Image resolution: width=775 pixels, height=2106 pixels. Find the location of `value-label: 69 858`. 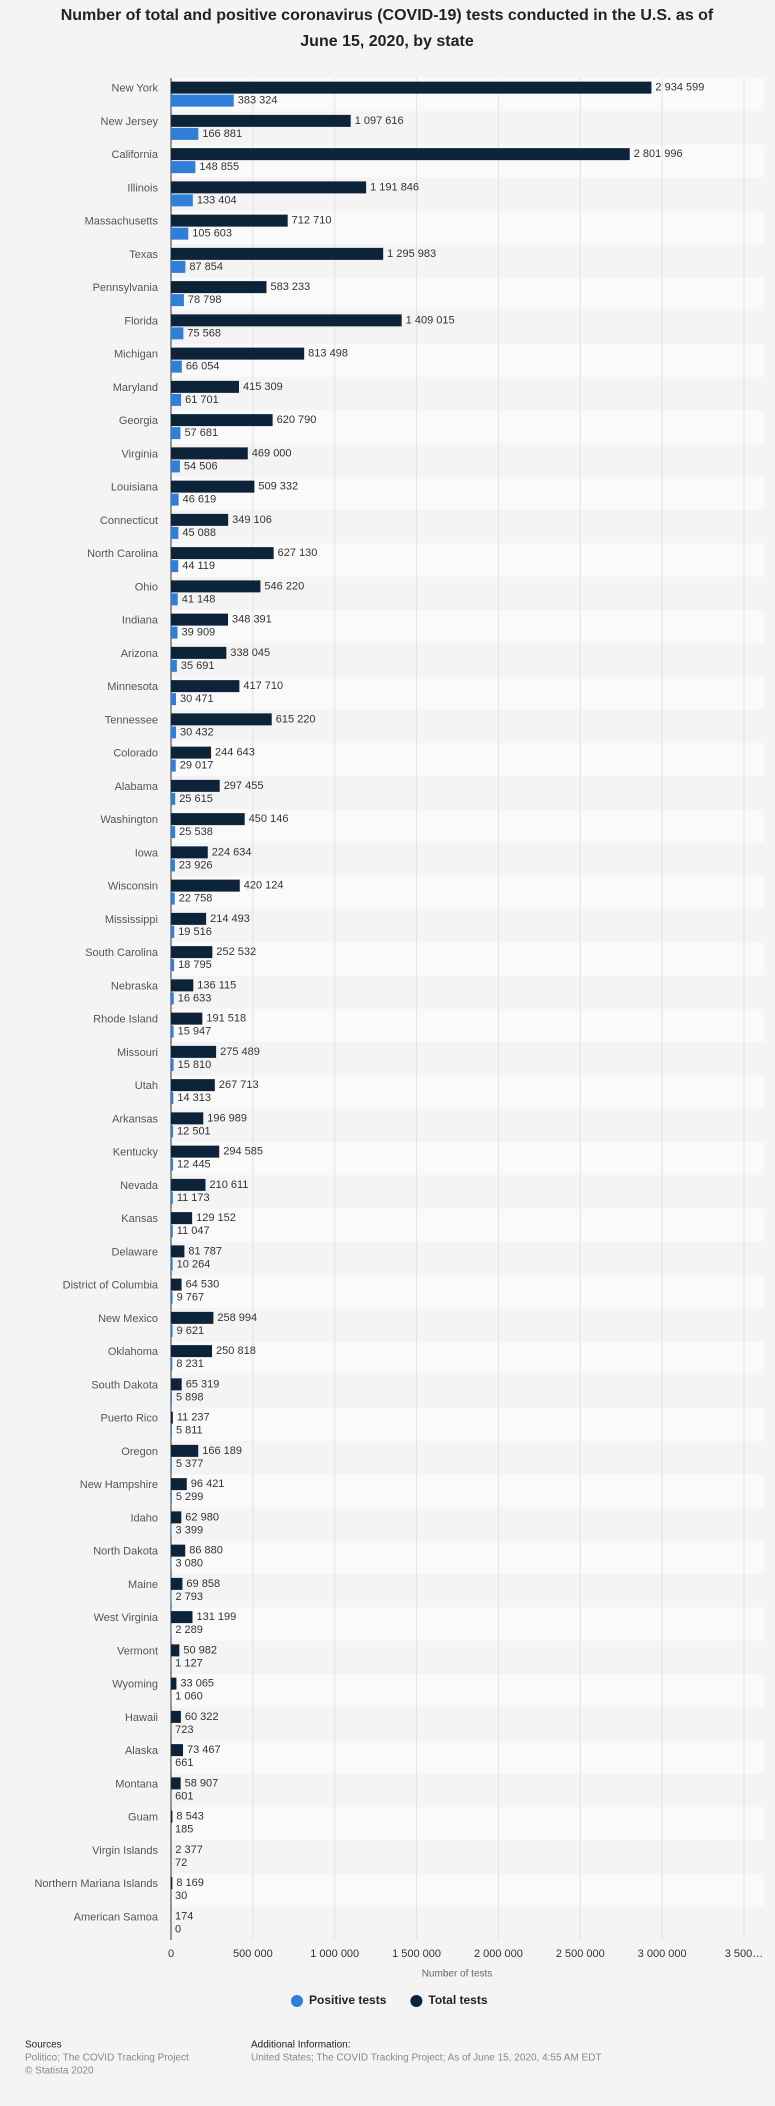

value-label: 69 858 is located at coordinates (203, 1584).